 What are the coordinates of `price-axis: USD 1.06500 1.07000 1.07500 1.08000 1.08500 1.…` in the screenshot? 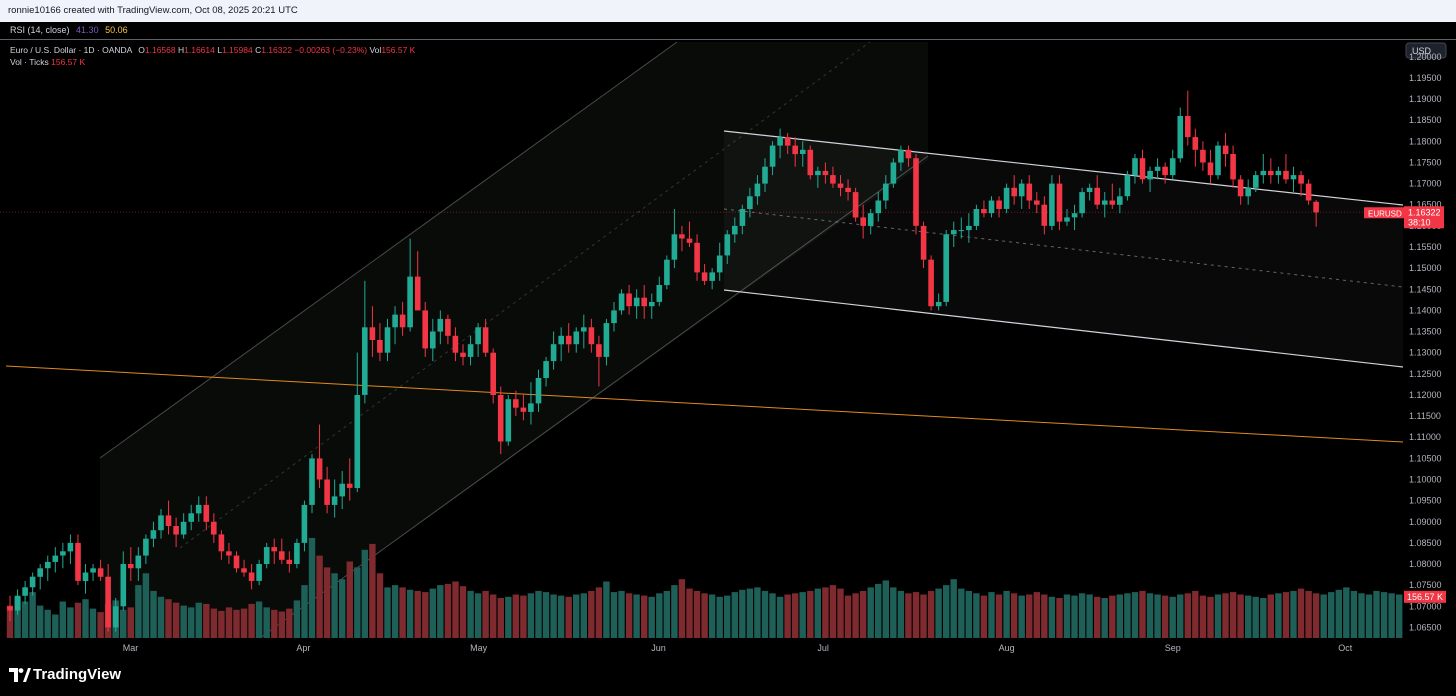 It's located at (1410, 339).